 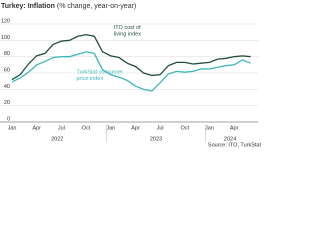 What do you see at coordinates (96, 6) in the screenshot?
I see `subtitle: (% change, year-on-year)` at bounding box center [96, 6].